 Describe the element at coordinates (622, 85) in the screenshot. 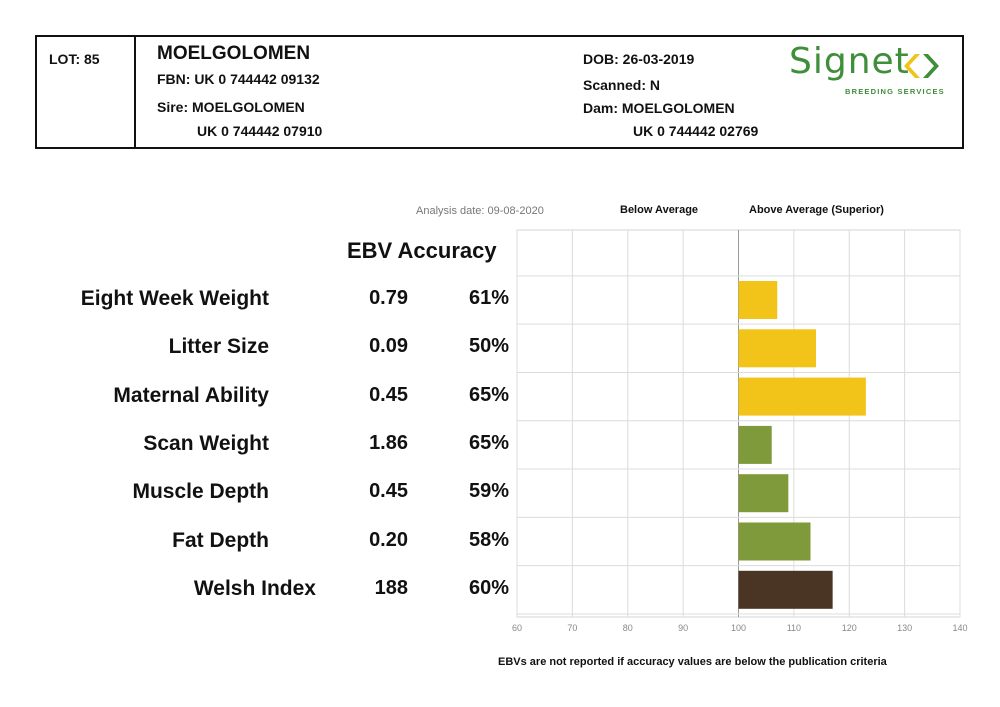

I see `scanned-status: Scanned: N` at that location.